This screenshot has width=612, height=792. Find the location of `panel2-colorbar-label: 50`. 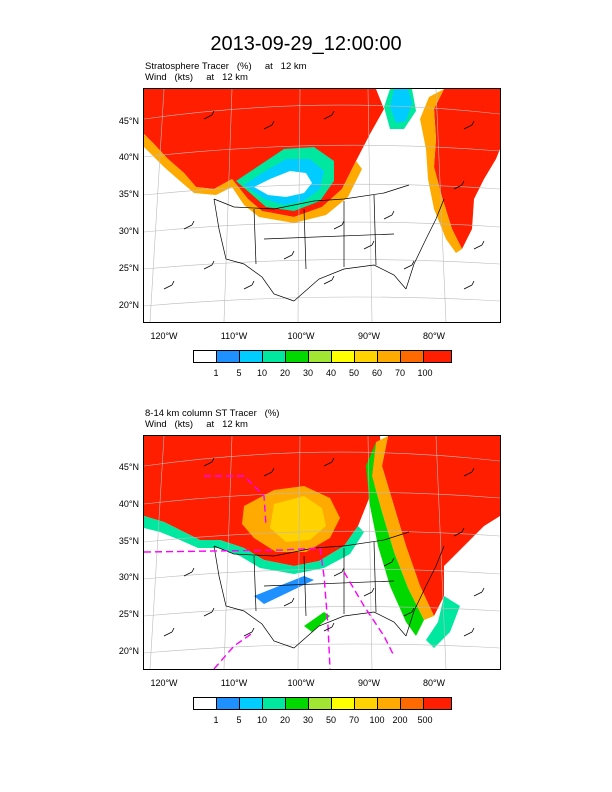

panel2-colorbar-label: 50 is located at coordinates (330, 720).